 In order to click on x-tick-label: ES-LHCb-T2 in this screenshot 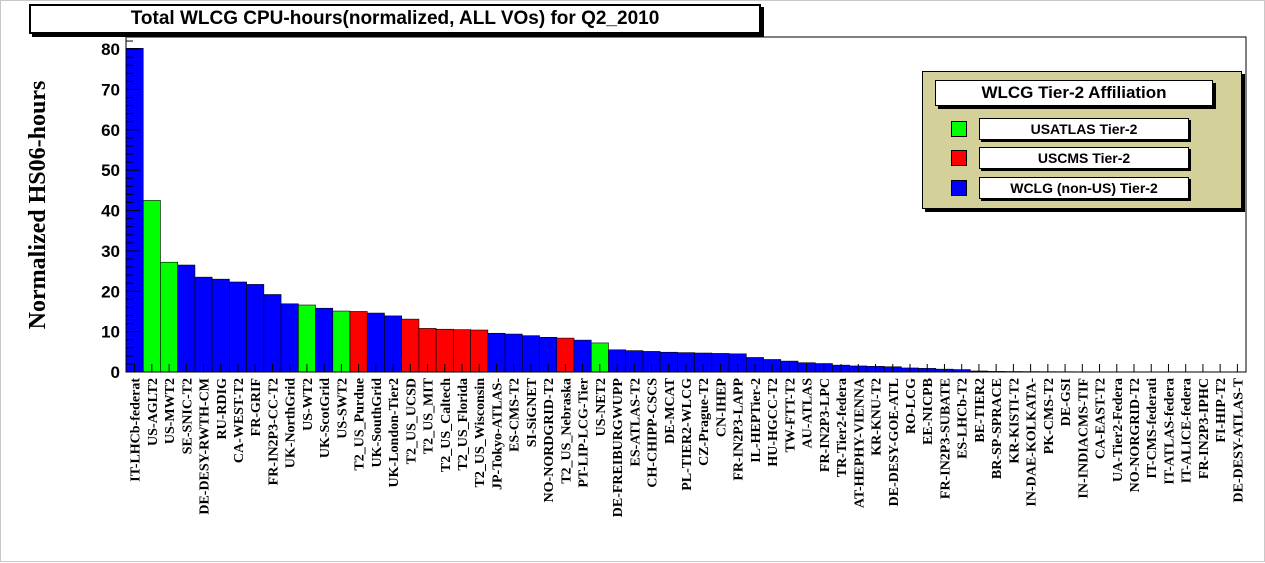, I will do `click(963, 418)`.